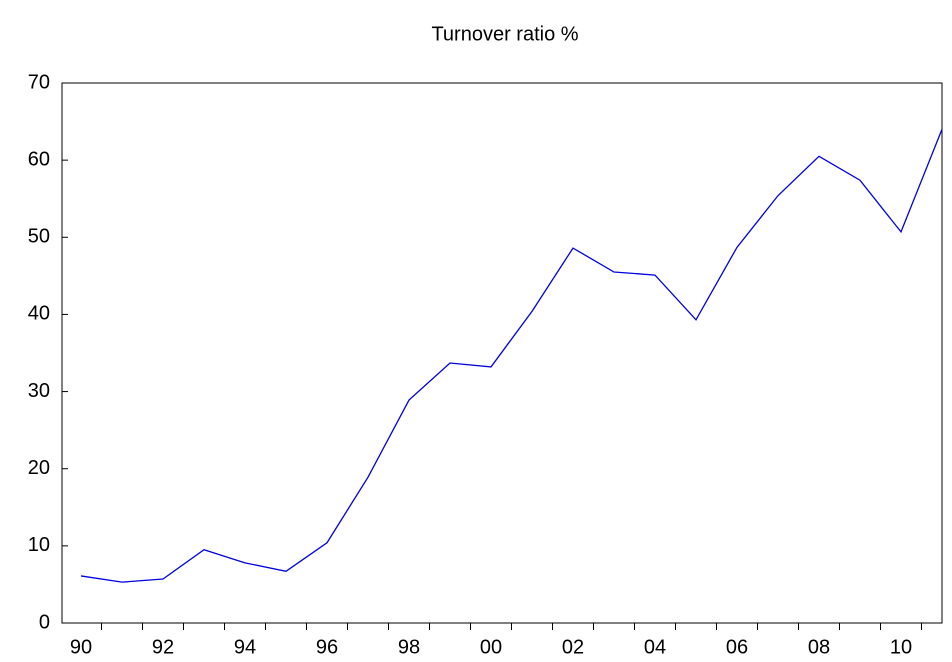 This screenshot has height=662, width=952. I want to click on x-tick-label: 04, so click(655, 647).